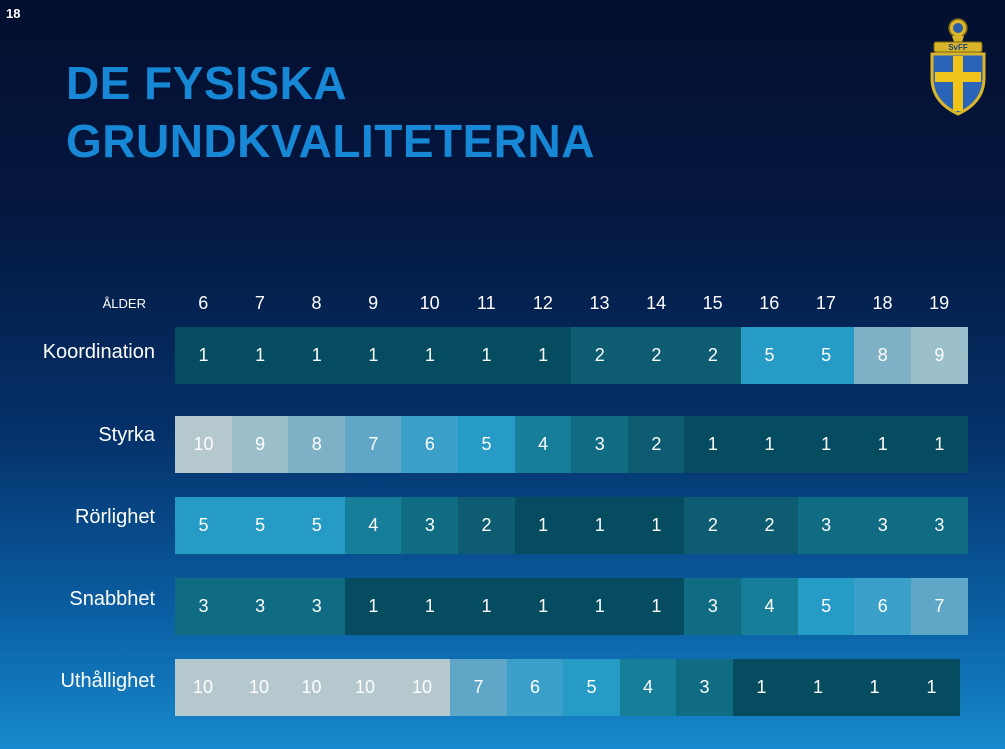 The image size is (1005, 749). I want to click on row-label-3: Snabbhet, so click(112, 599).